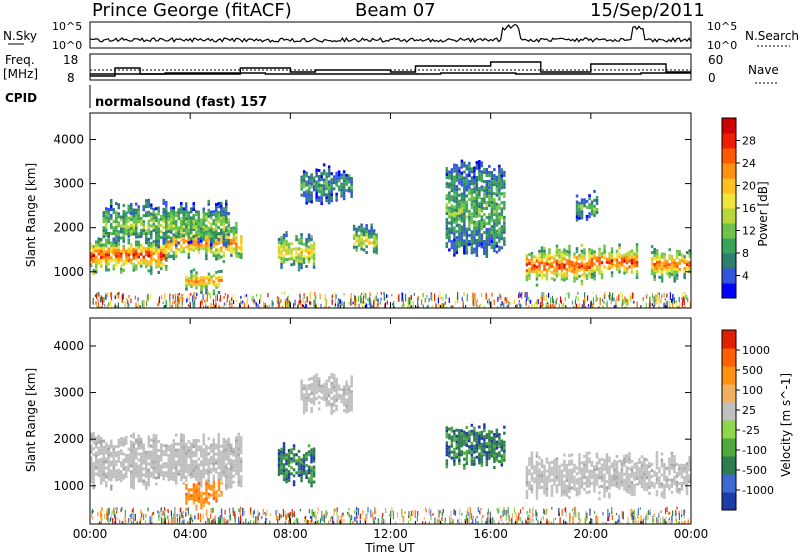 The height and width of the screenshot is (554, 800). Describe the element at coordinates (401, 36) in the screenshot. I see `noise-panel: N.Sky 10^5 10^0 10^5 10^0 N.Search` at that location.